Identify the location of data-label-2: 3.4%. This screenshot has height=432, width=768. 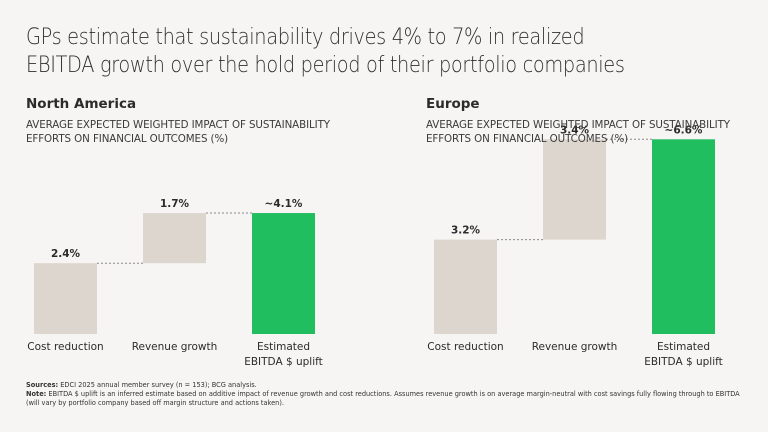
(575, 130).